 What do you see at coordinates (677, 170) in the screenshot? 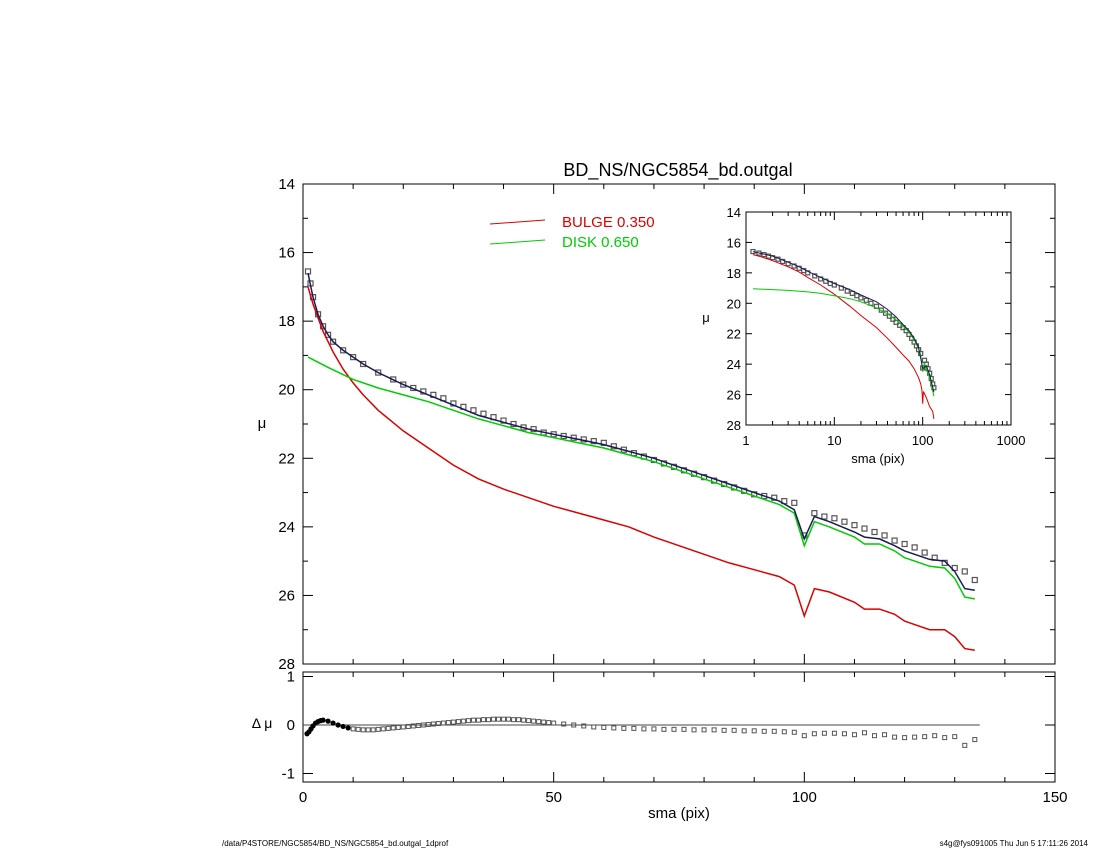
I see `chart-title: BD_NS/NGC5854_bd.outgal` at bounding box center [677, 170].